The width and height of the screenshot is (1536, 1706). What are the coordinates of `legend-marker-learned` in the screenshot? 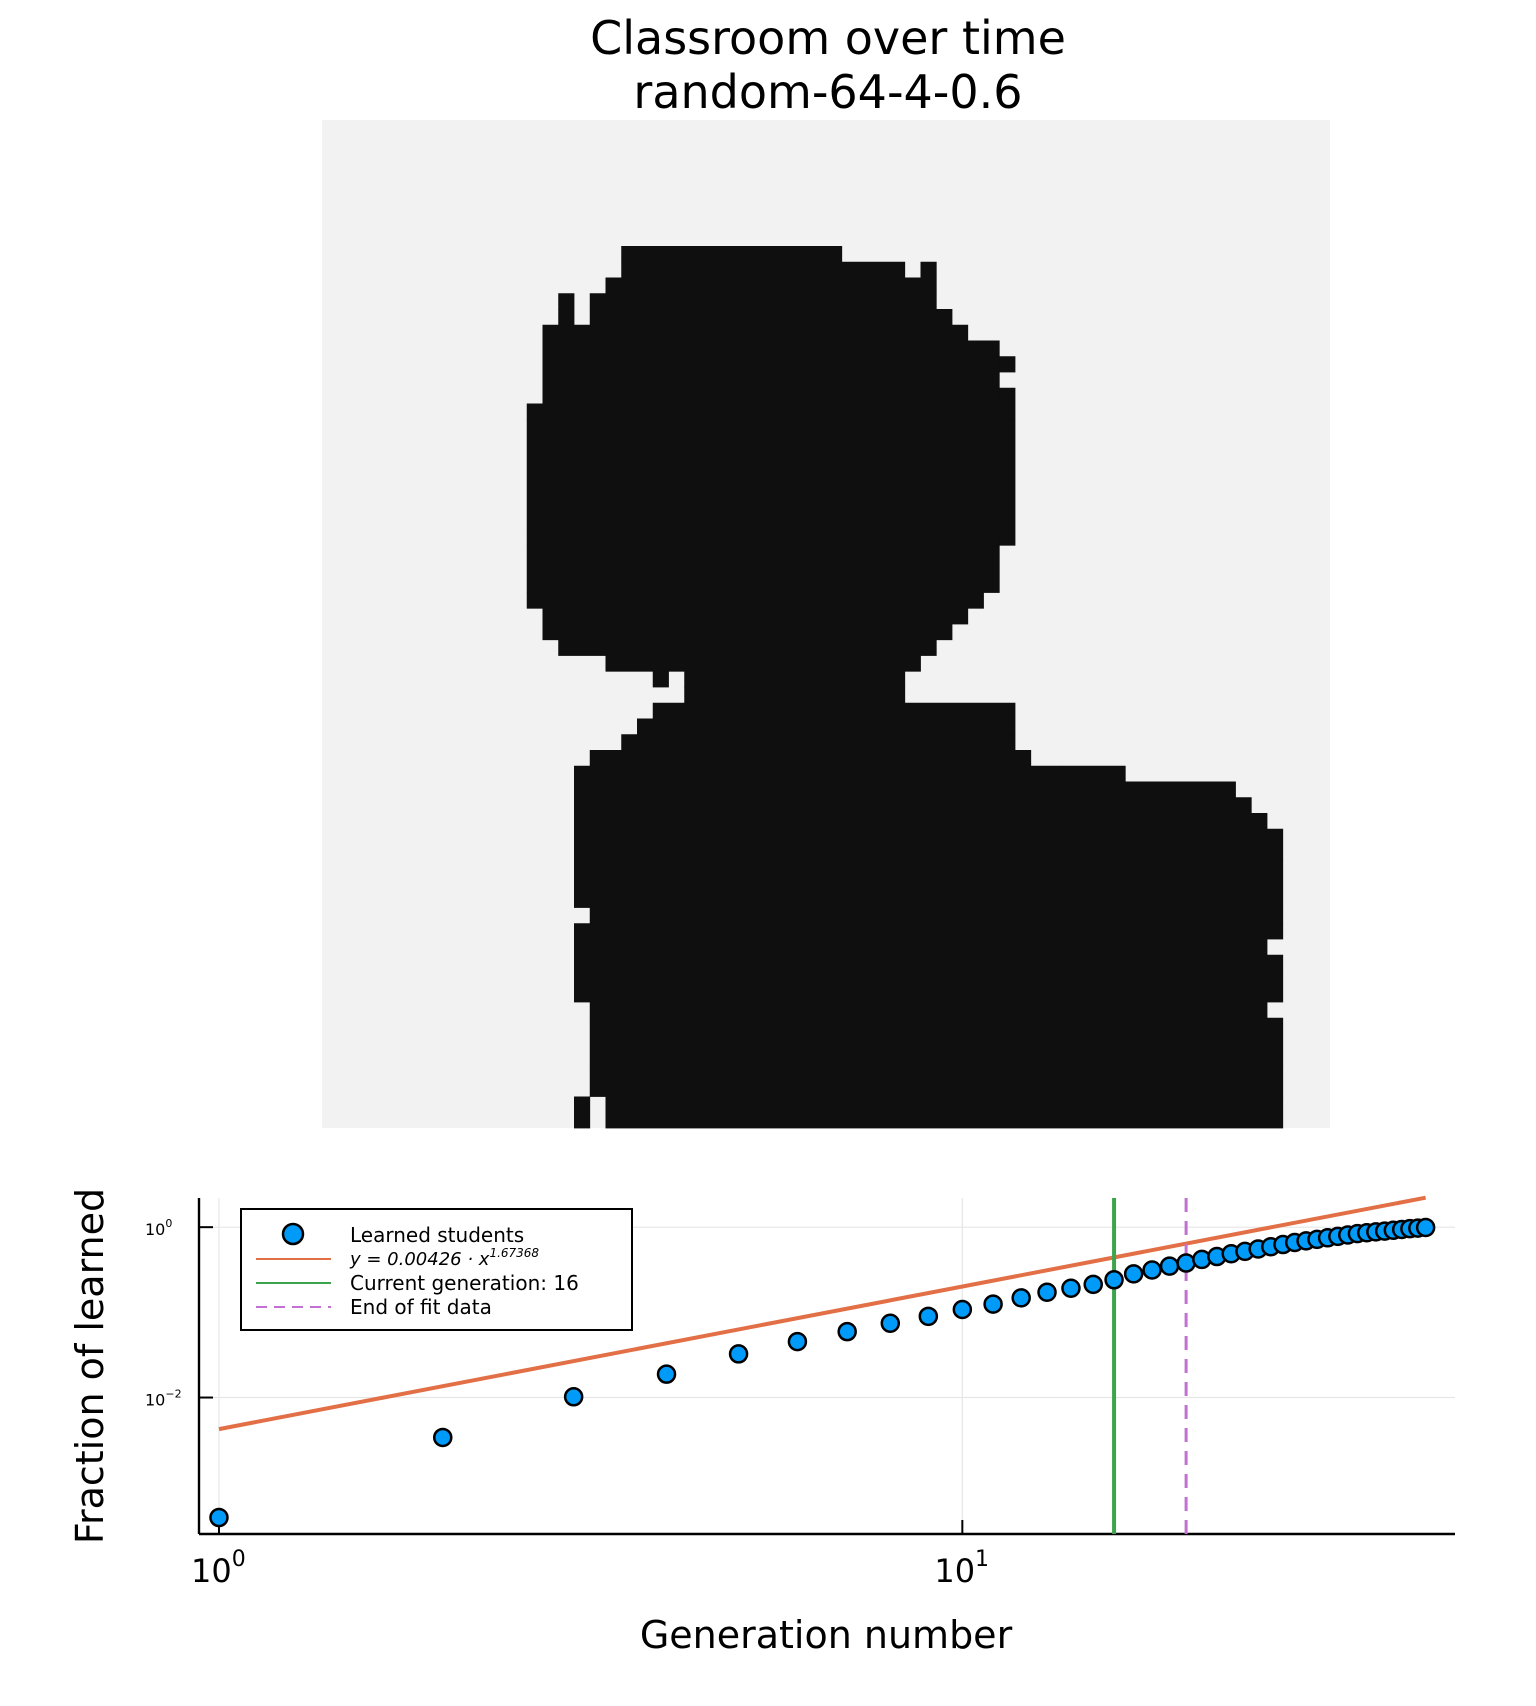 It's located at (293, 1234).